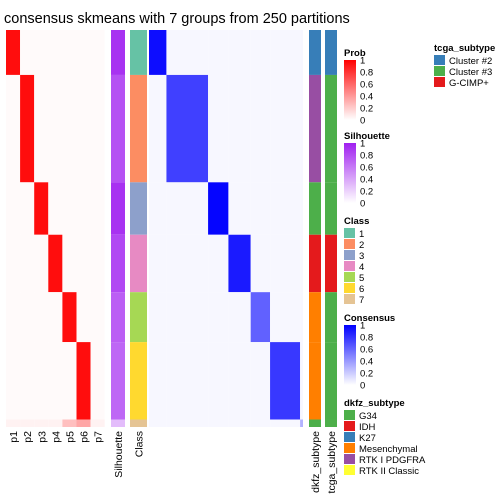  Describe the element at coordinates (439, 60) in the screenshot. I see `legend-tcga-subtype-swatch` at that location.